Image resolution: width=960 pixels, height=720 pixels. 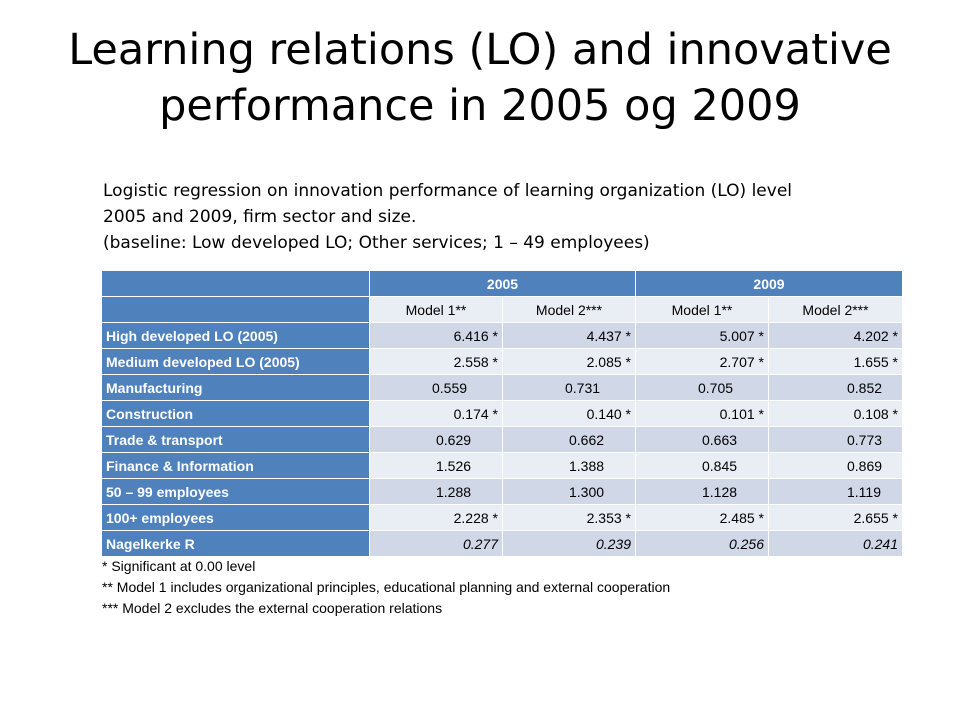 I want to click on table-cell: 4.202 *, so click(x=835, y=335).